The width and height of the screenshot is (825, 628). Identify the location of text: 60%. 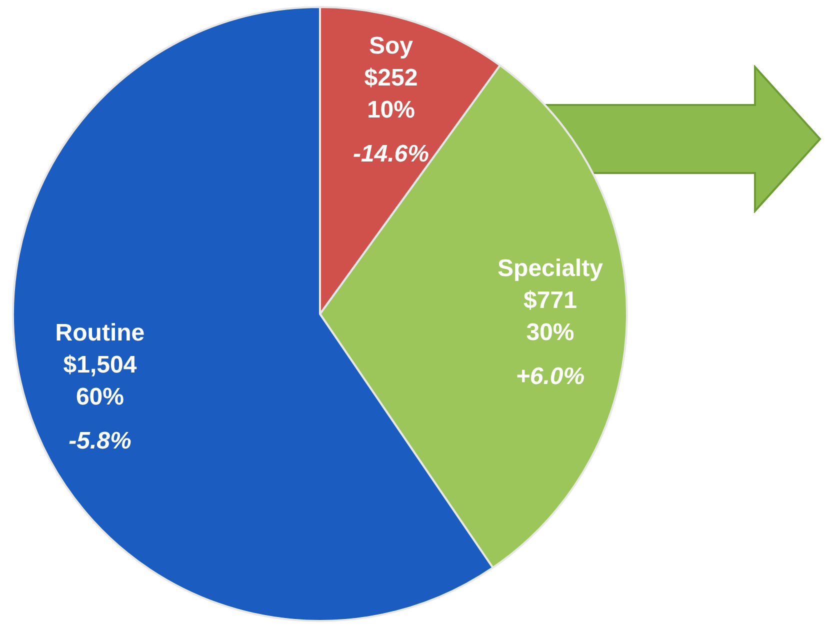
(100, 396).